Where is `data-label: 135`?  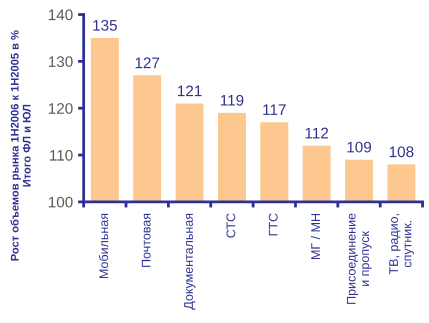 data-label: 135 is located at coordinates (105, 25).